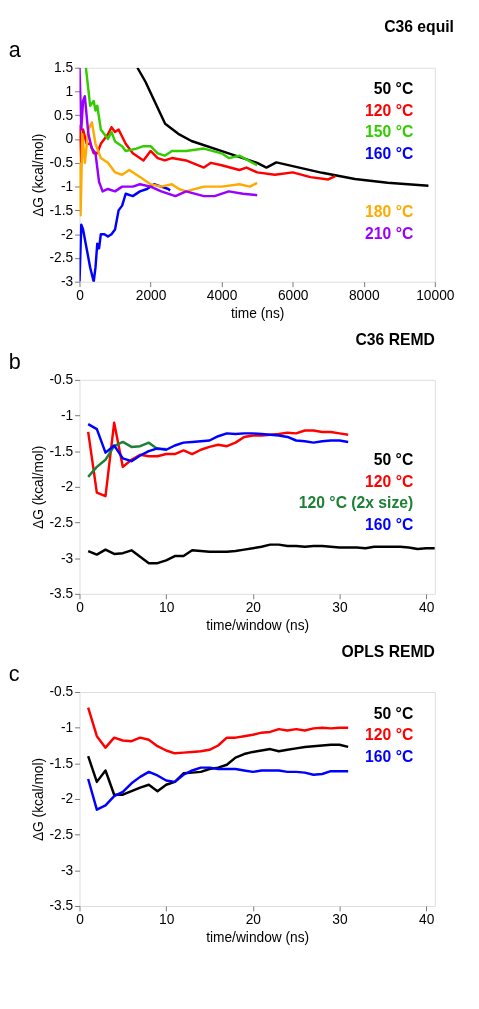 This screenshot has height=1009, width=479. Describe the element at coordinates (364, 295) in the screenshot. I see `x-tick-label: 8000` at that location.